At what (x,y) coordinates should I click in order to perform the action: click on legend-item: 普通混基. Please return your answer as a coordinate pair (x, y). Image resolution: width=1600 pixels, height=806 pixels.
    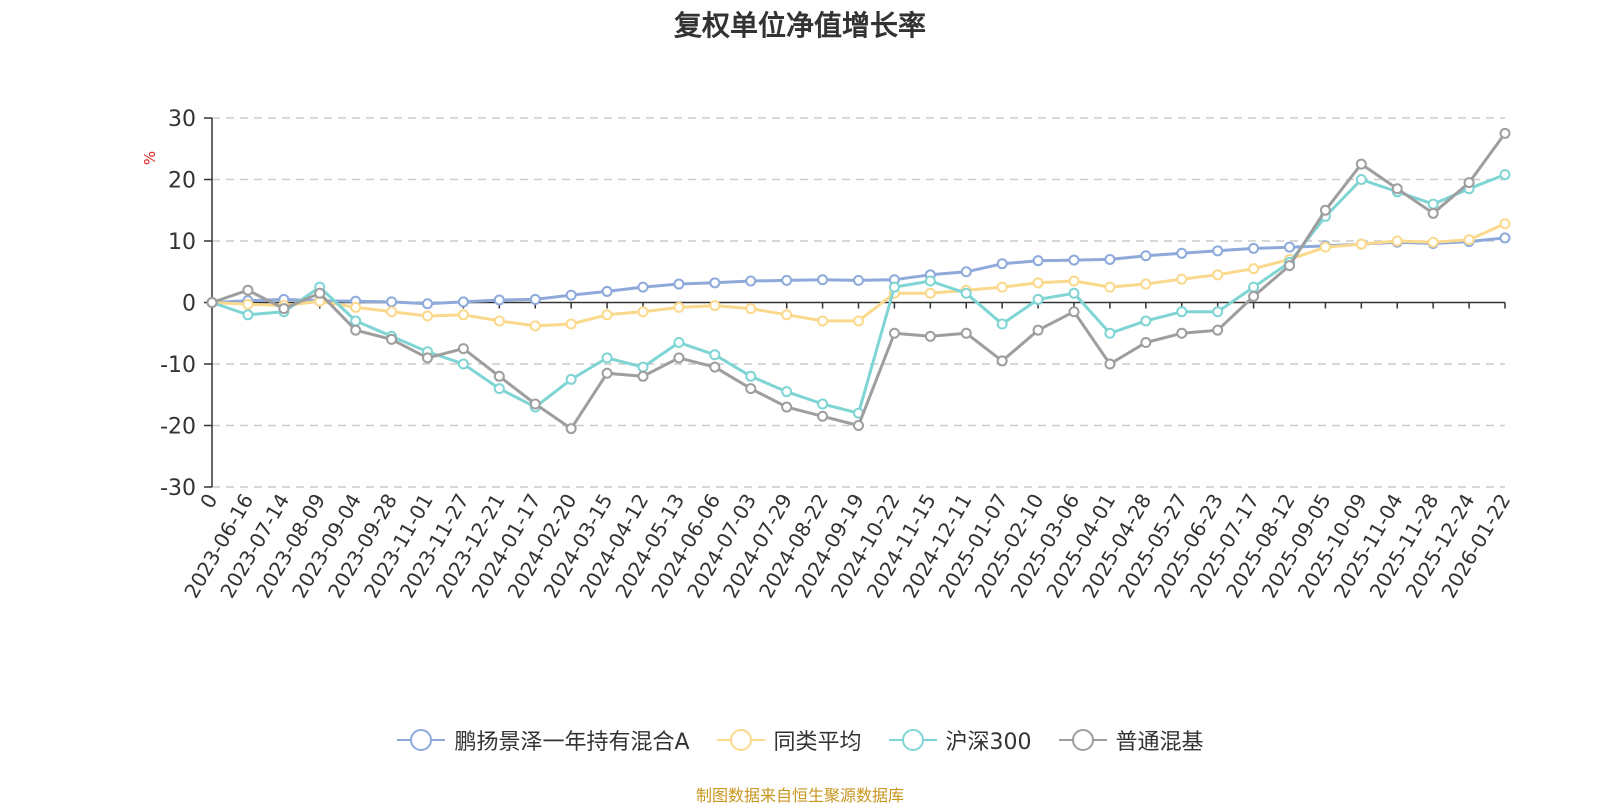
    Looking at the image, I should click on (1131, 740).